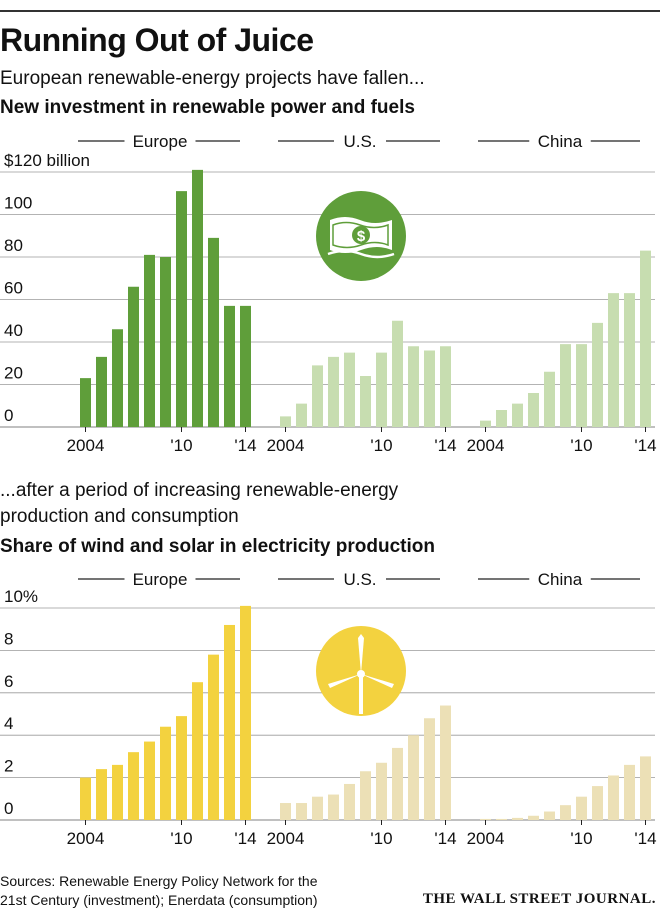 Image resolution: width=660 pixels, height=913 pixels. I want to click on top-rule, so click(330, 11).